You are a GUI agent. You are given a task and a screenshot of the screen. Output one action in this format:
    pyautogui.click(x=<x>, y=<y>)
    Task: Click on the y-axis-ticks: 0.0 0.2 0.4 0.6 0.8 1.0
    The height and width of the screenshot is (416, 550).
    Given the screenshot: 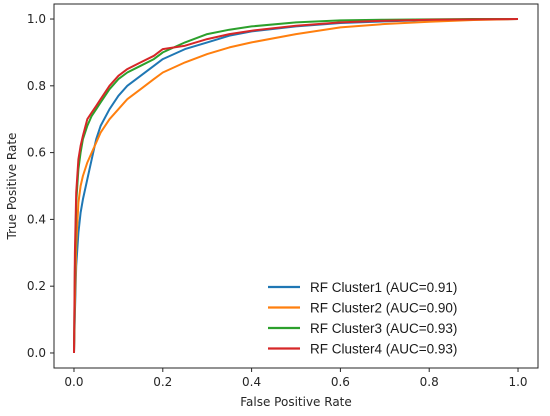 What is the action you would take?
    pyautogui.click(x=40, y=186)
    